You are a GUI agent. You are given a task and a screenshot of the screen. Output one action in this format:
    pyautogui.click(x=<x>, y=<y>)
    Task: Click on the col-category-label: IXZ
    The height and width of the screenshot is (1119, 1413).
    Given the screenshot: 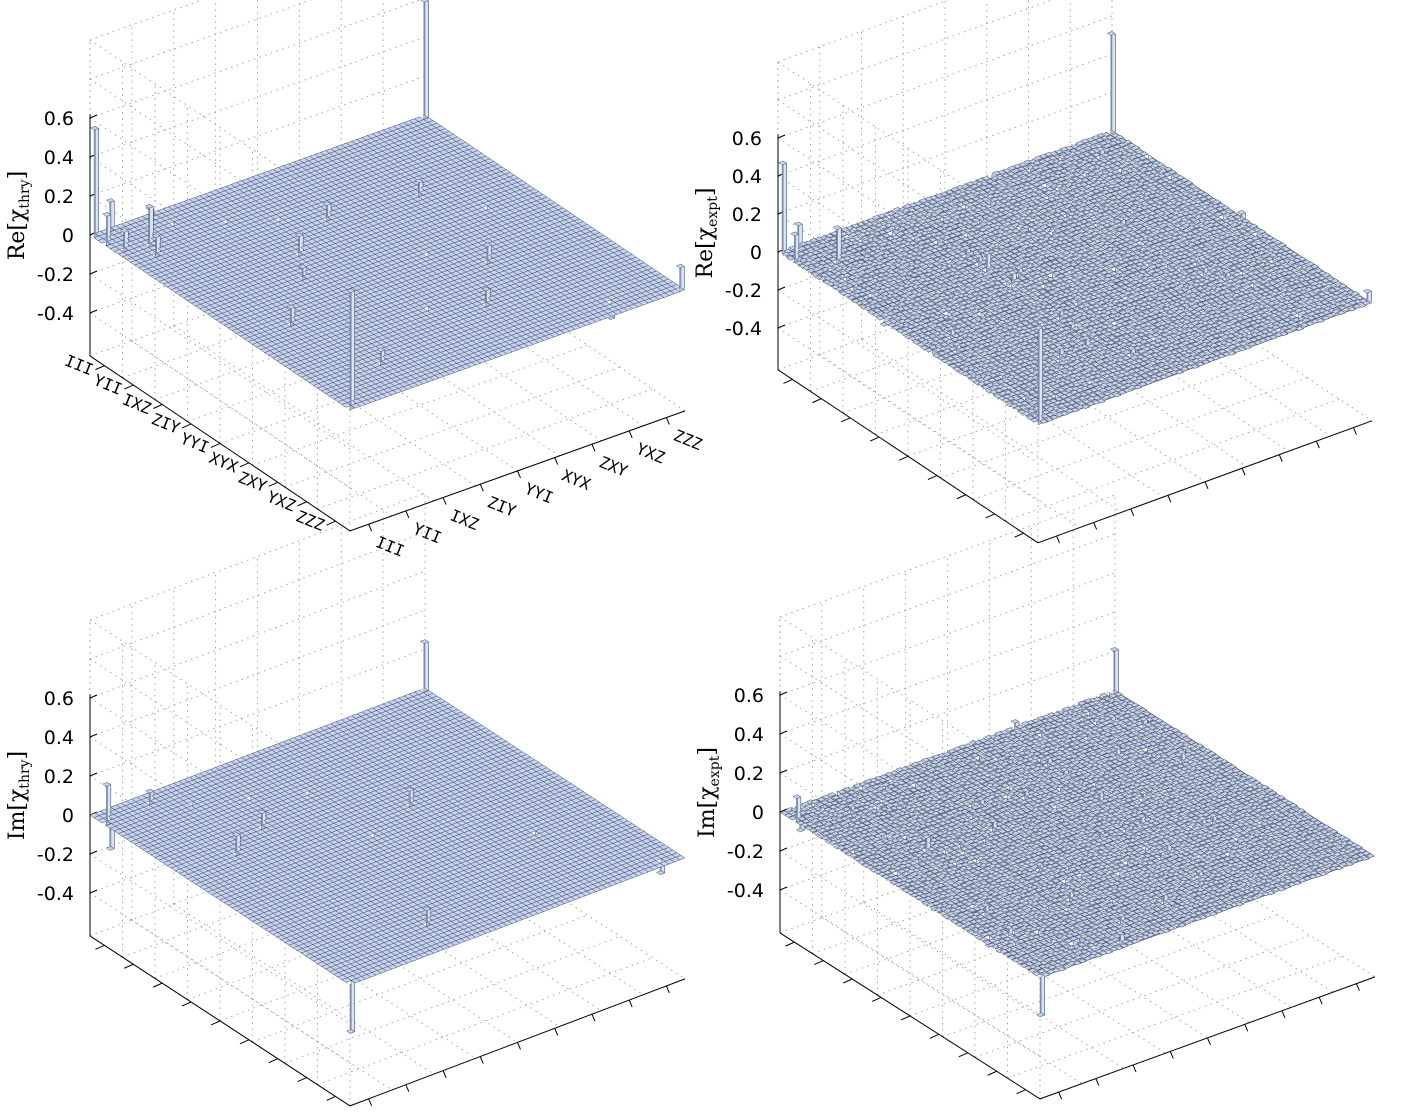 What is the action you would take?
    pyautogui.click(x=465, y=520)
    